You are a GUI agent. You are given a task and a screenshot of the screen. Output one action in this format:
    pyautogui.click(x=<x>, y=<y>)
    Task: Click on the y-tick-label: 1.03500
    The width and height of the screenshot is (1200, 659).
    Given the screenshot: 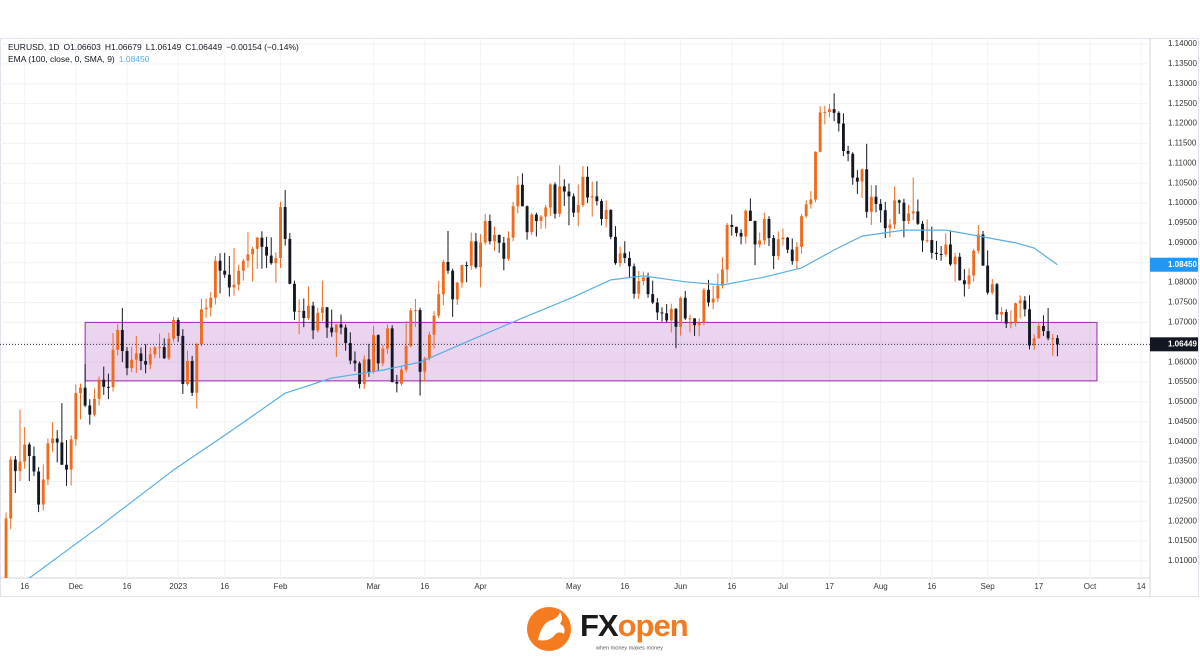 What is the action you would take?
    pyautogui.click(x=1182, y=461)
    